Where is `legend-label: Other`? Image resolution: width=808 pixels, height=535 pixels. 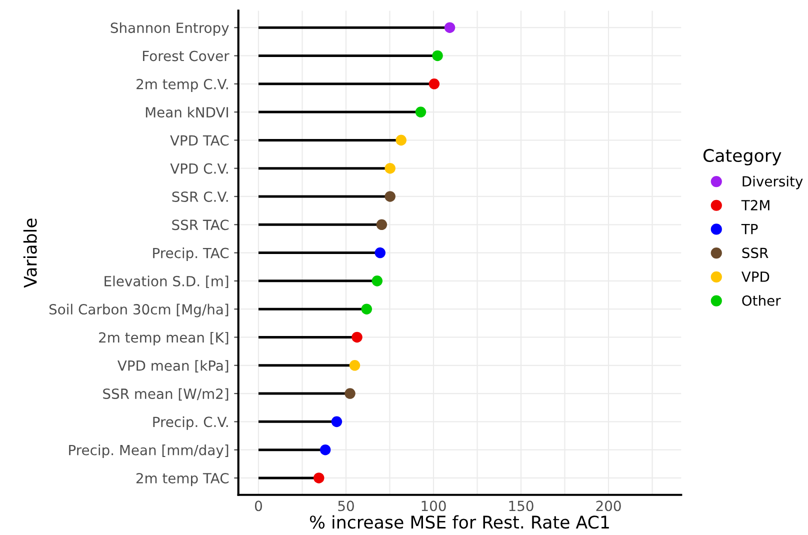
legend-label: Other is located at coordinates (761, 300).